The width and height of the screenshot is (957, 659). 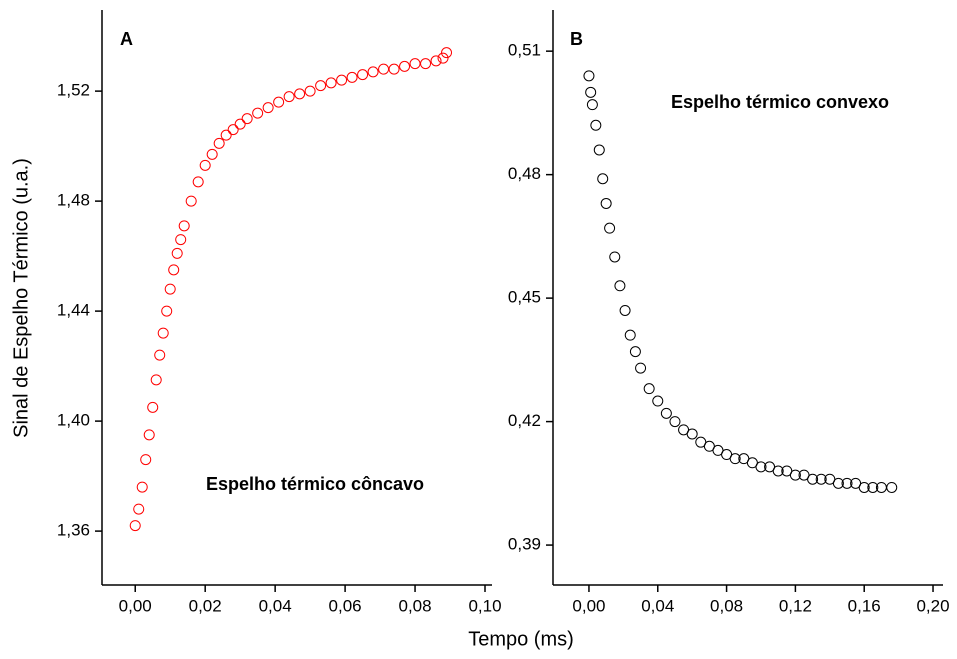 I want to click on annotation: B, so click(x=576, y=39).